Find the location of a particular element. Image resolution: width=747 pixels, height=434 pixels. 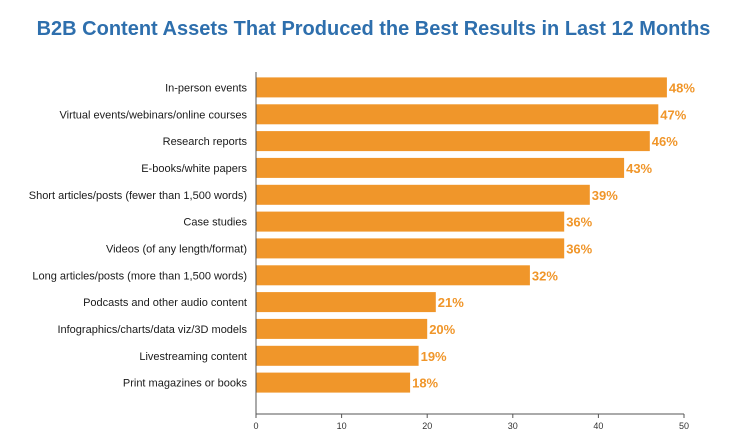

value-label: 47% is located at coordinates (673, 114).